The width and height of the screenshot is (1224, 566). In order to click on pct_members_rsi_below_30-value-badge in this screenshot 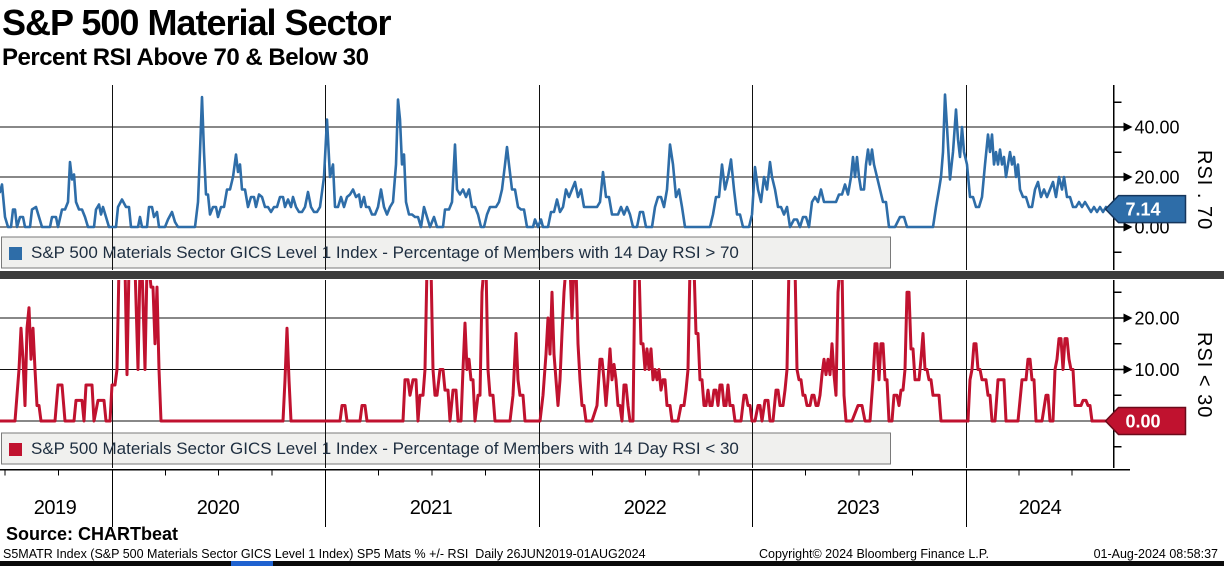, I will do `click(1145, 421)`.